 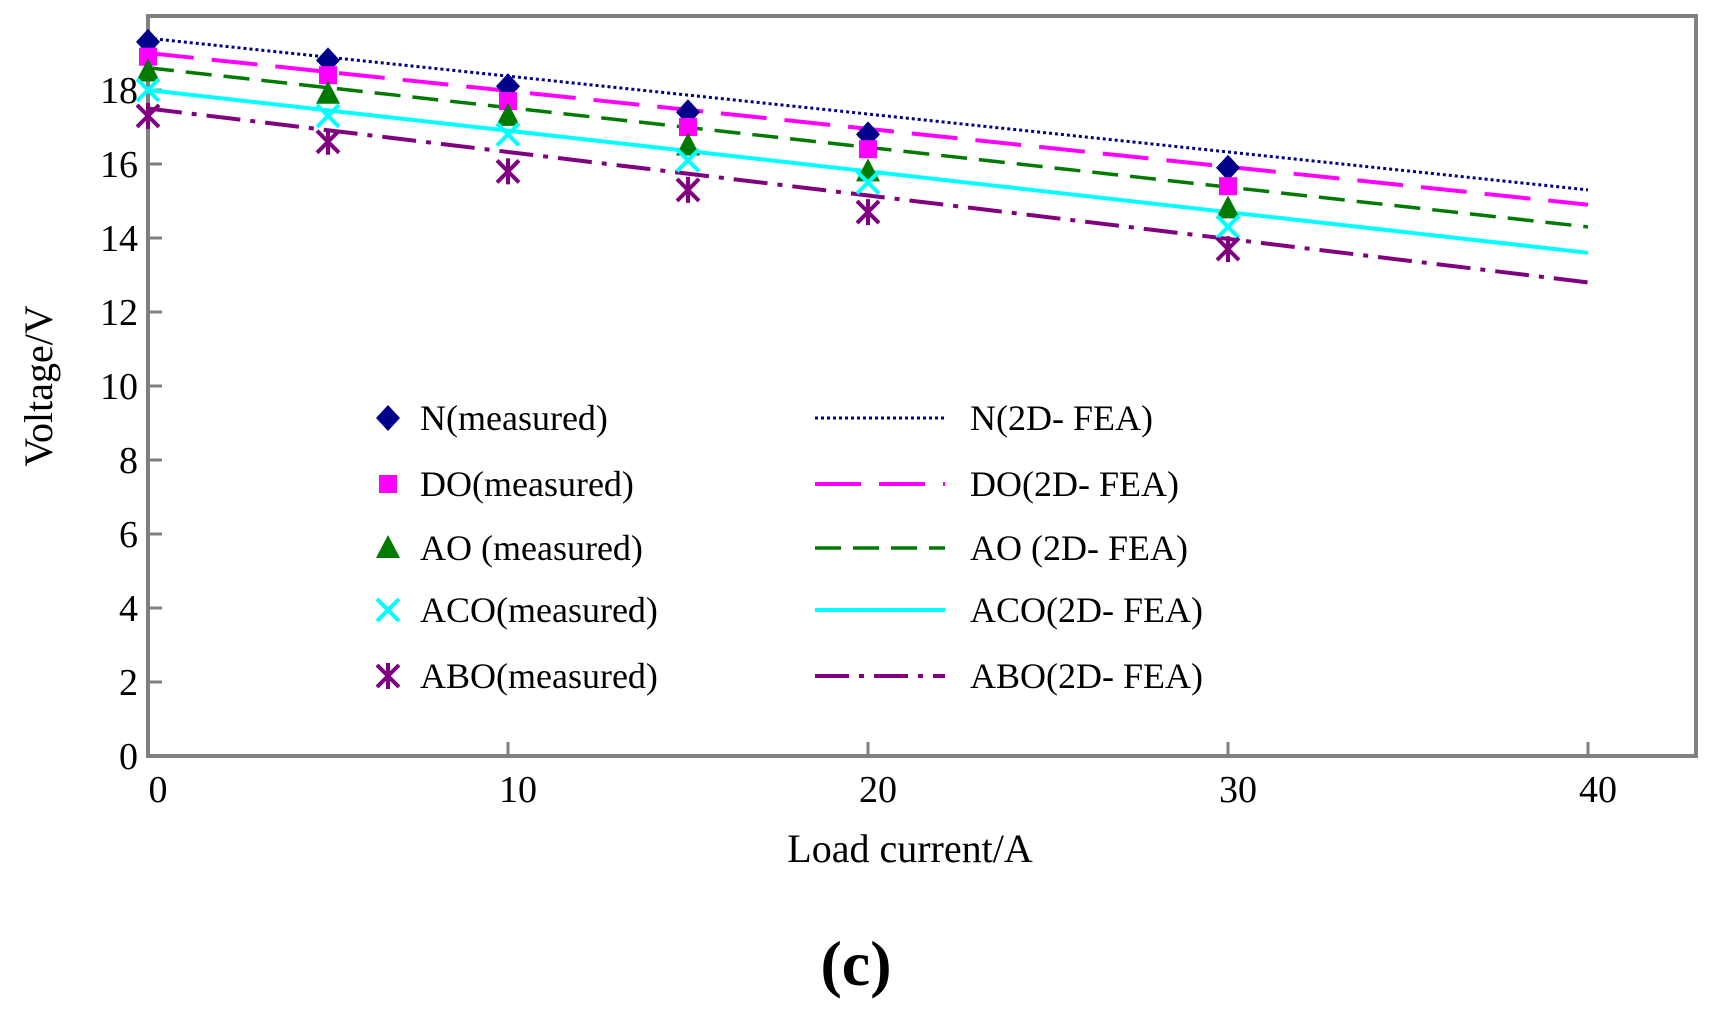 I want to click on legend-label: ACO(2D- FEA), so click(x=1086, y=610).